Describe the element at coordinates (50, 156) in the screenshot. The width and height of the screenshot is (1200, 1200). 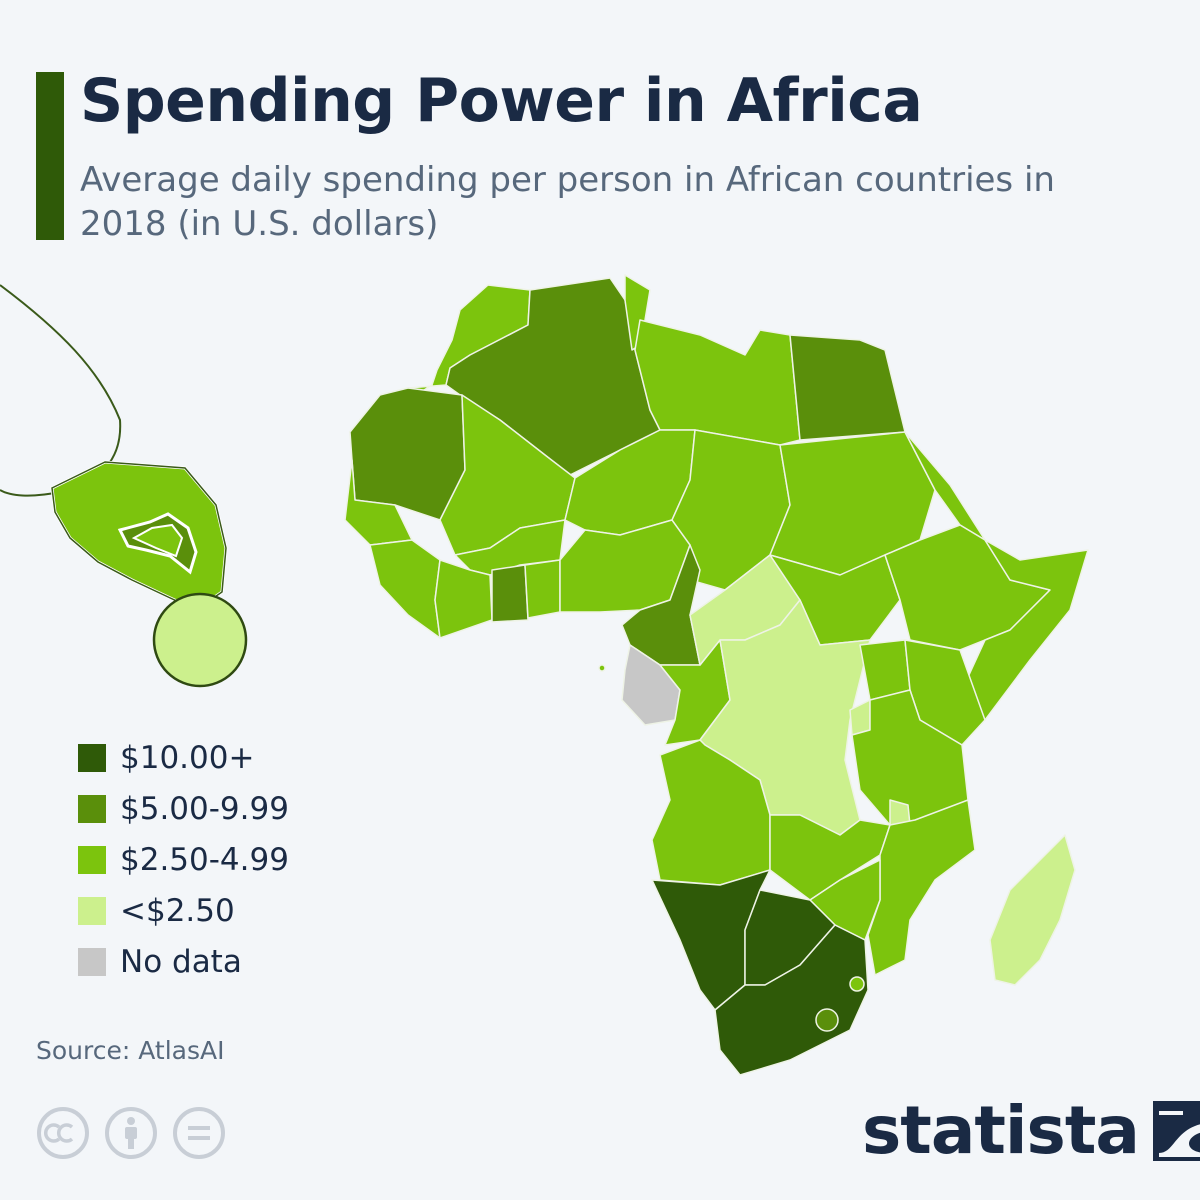
I see `title-accent-bar` at that location.